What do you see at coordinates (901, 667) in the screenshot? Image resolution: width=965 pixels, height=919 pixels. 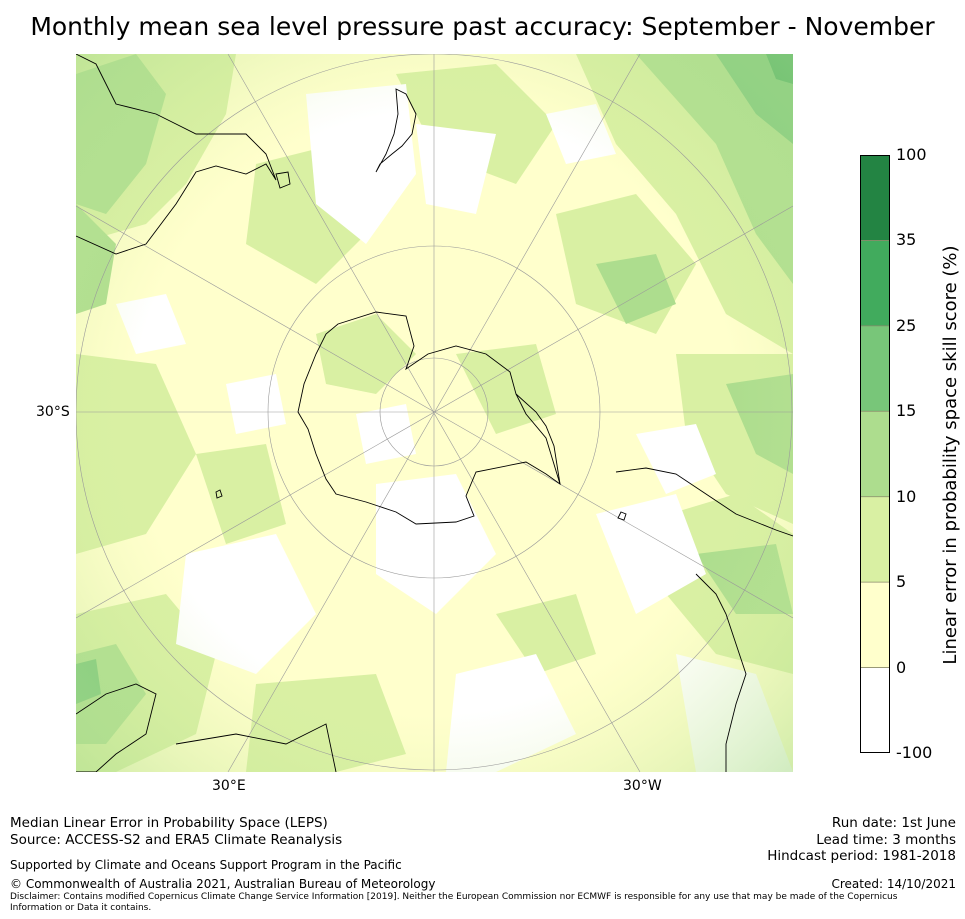 I see `colorbar-tick-label: 0` at bounding box center [901, 667].